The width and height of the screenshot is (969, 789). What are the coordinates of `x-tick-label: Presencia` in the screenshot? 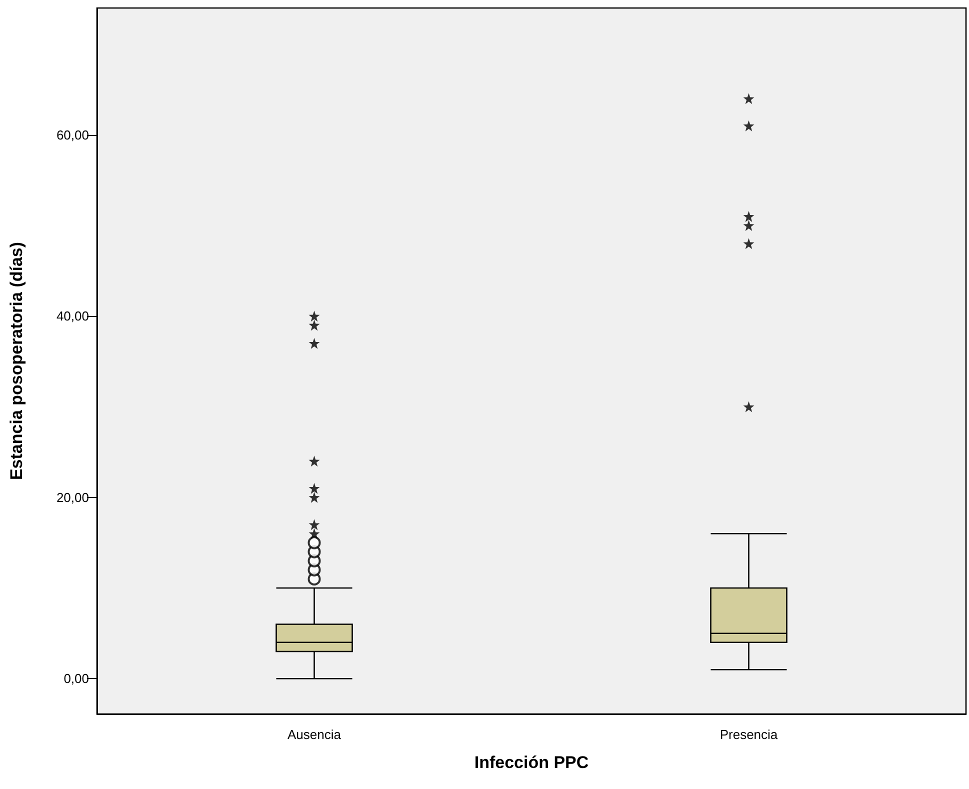 It's located at (749, 734).